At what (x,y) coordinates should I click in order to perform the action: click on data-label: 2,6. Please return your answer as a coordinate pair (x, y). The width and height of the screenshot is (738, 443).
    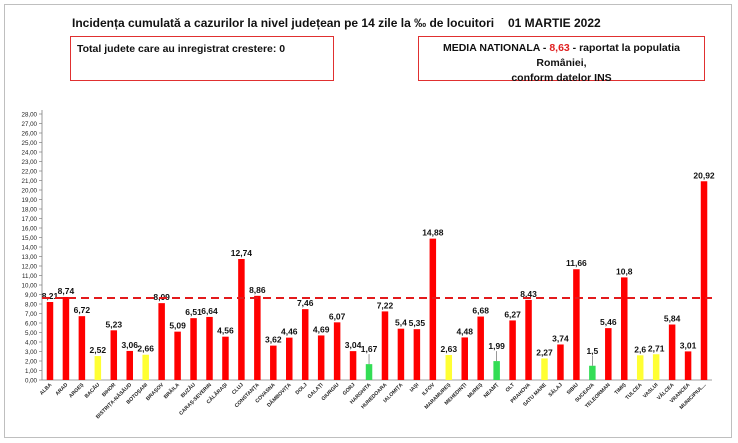
    Looking at the image, I should click on (640, 349).